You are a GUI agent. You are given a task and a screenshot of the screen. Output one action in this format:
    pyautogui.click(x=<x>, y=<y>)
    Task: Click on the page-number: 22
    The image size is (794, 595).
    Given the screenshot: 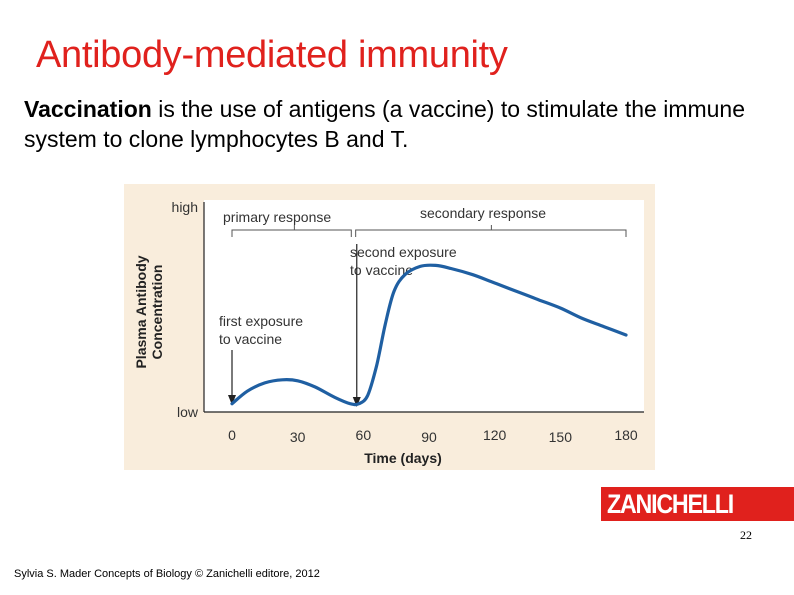 What is the action you would take?
    pyautogui.click(x=746, y=535)
    